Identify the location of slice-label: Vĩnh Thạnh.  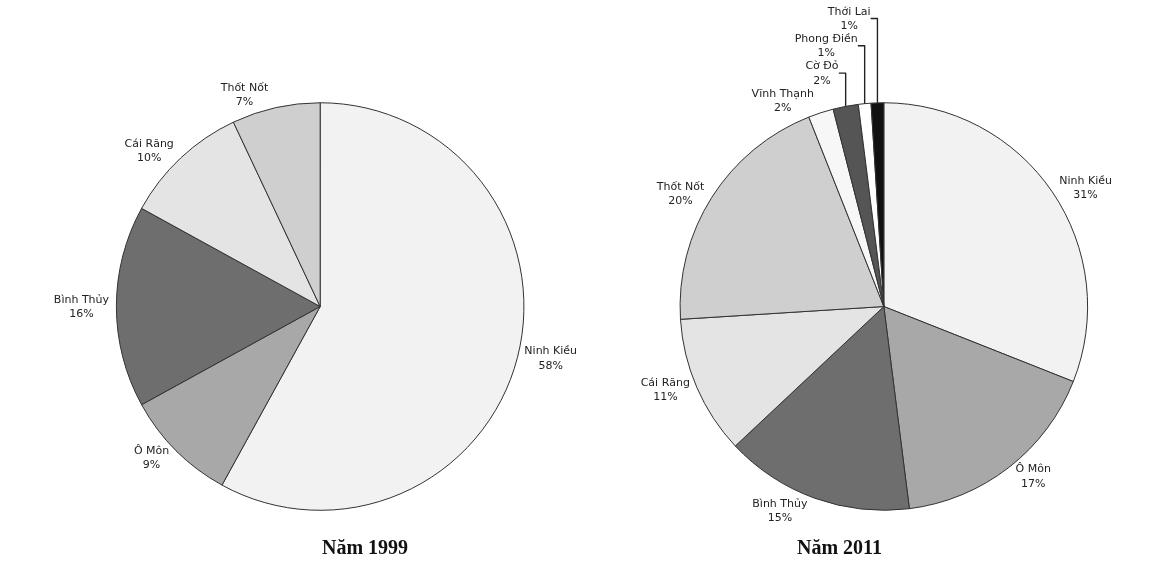
(783, 93).